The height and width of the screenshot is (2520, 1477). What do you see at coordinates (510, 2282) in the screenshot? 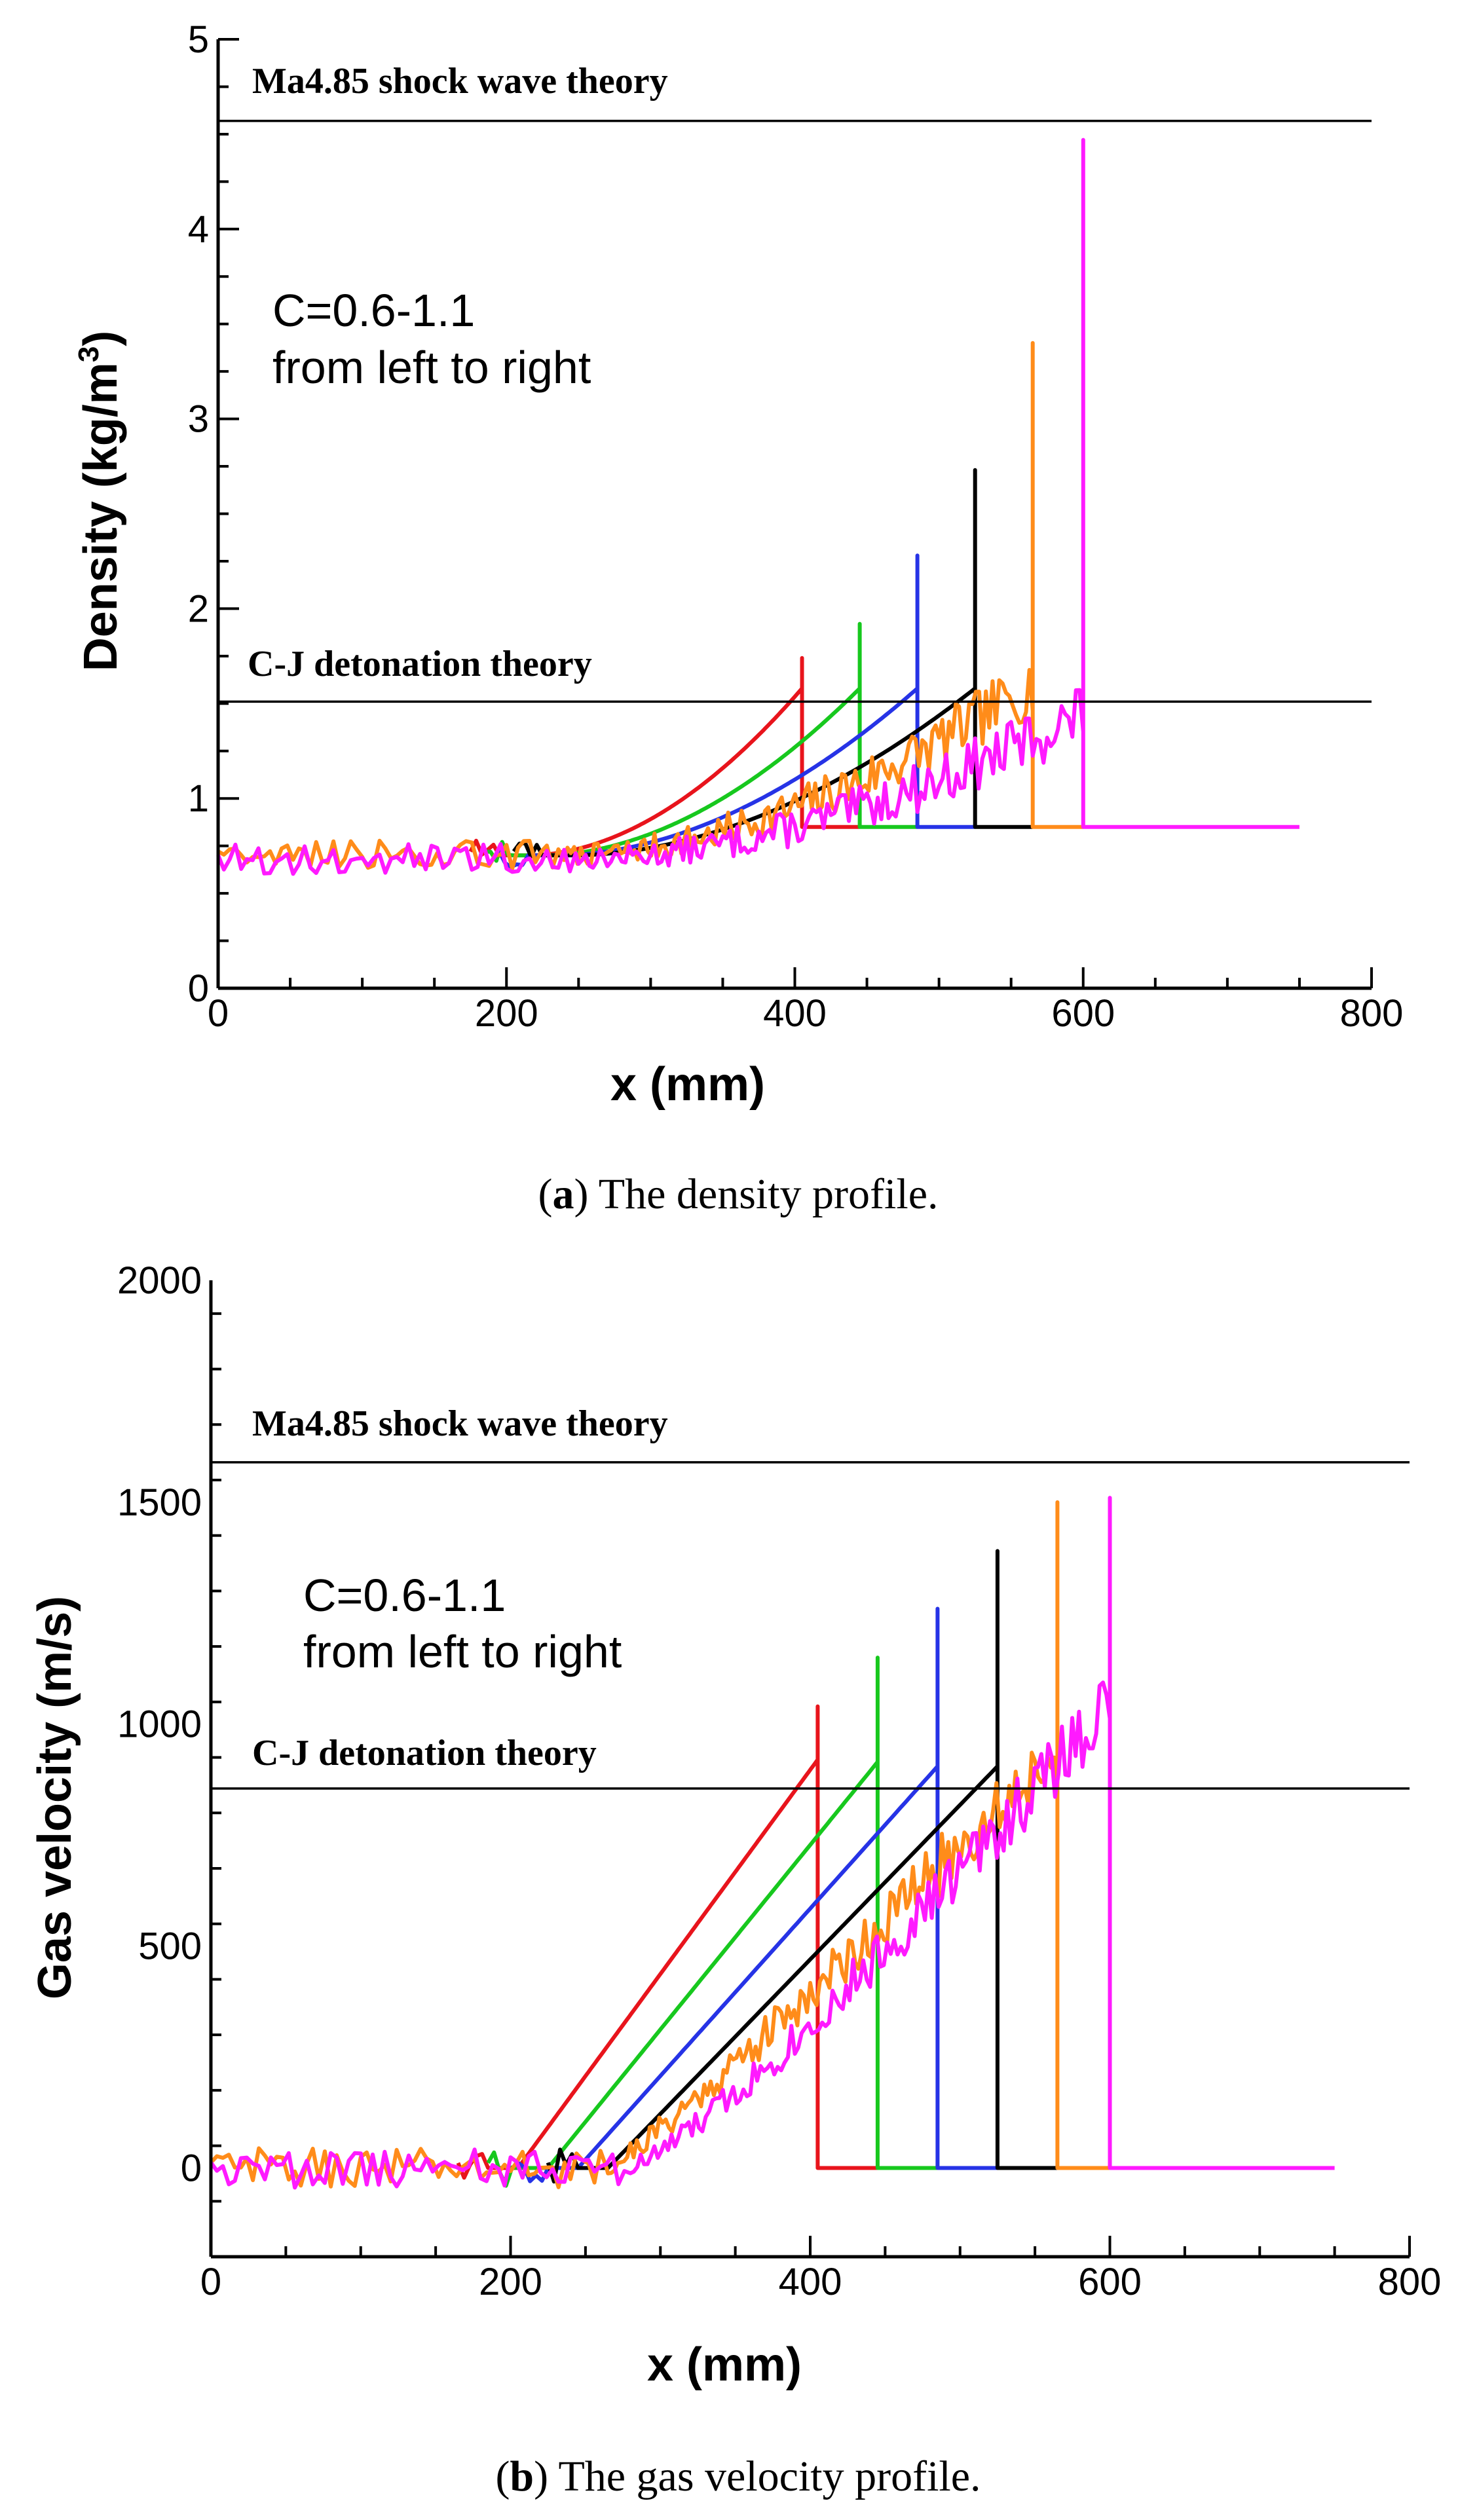
I see `velocity-x-tick-label: 200` at bounding box center [510, 2282].